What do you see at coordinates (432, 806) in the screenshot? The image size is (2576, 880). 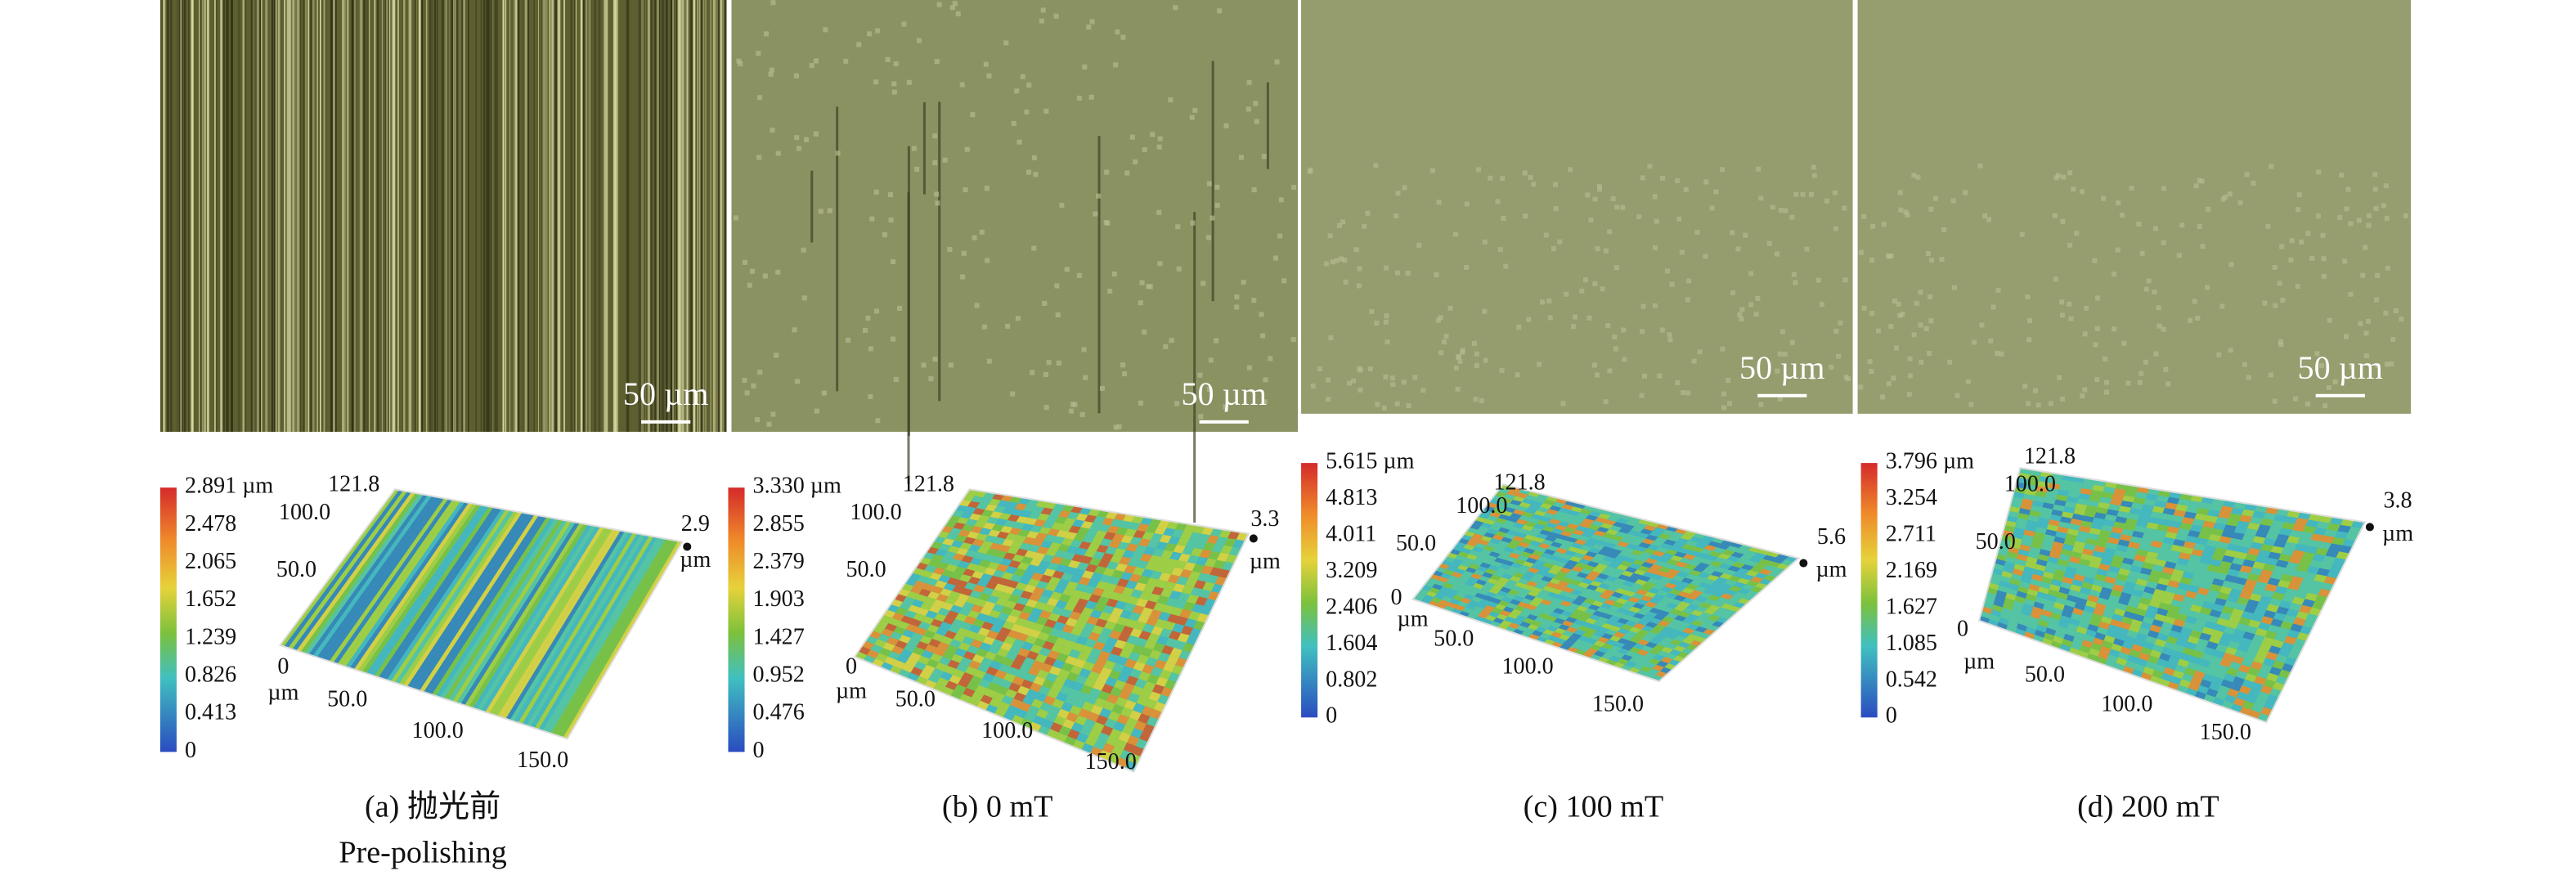 I see `caption: (a) 抛光前` at bounding box center [432, 806].